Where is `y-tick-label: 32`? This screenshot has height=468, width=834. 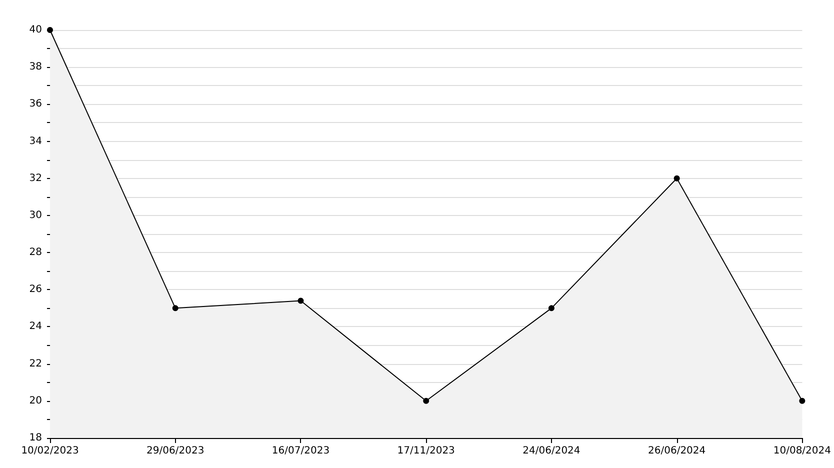
y-tick-label: 32 is located at coordinates (35, 178).